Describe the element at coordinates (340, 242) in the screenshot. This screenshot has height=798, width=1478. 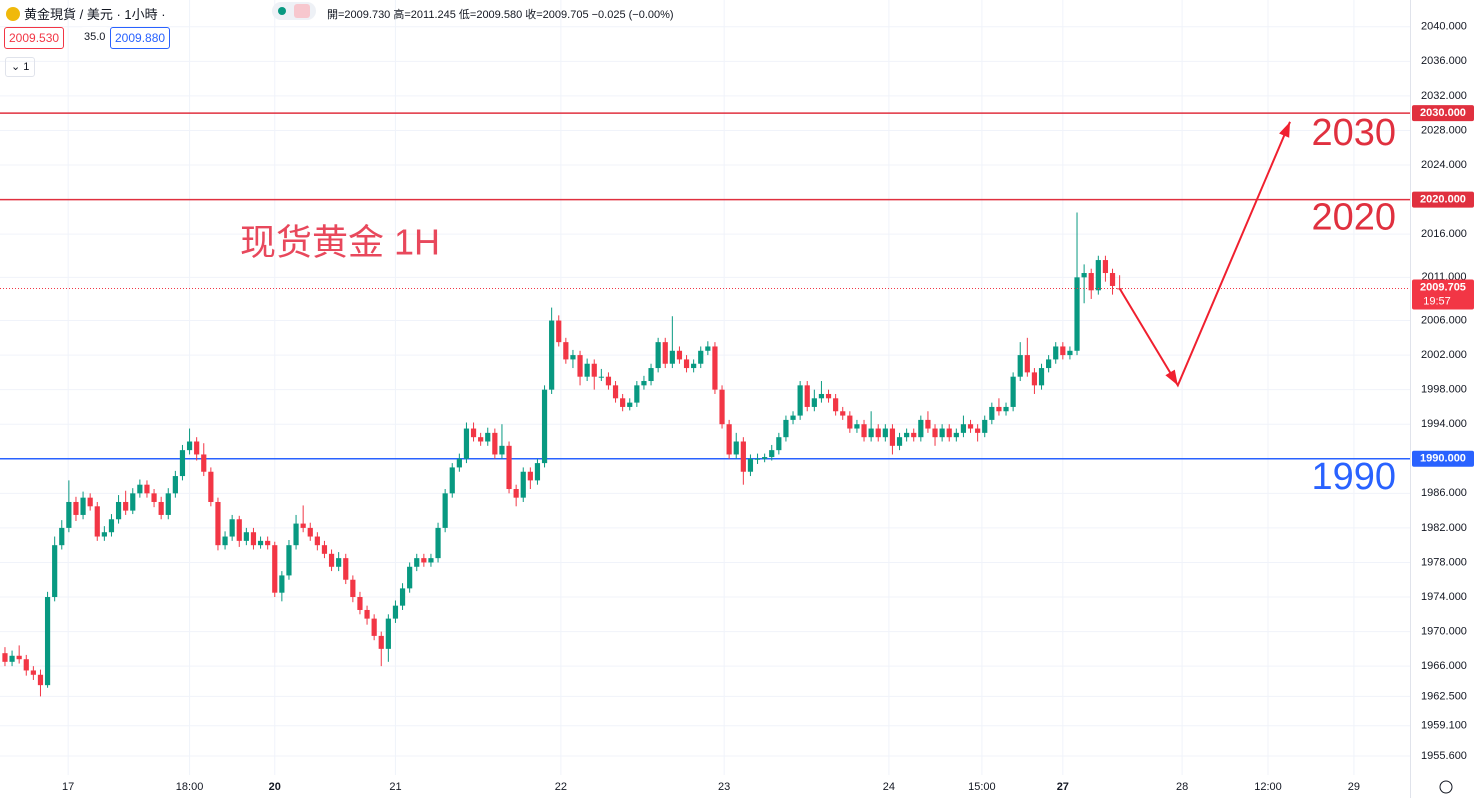
I see `annotation: 现货黄金 1H` at that location.